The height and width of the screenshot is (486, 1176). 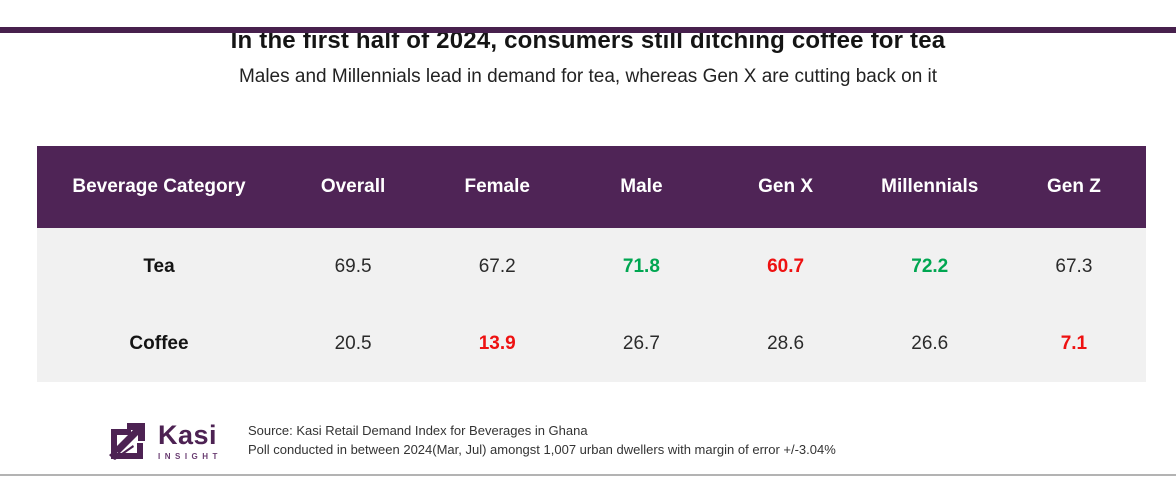 I want to click on kasi-logo-text: Kasi INSIGHT, so click(x=190, y=440).